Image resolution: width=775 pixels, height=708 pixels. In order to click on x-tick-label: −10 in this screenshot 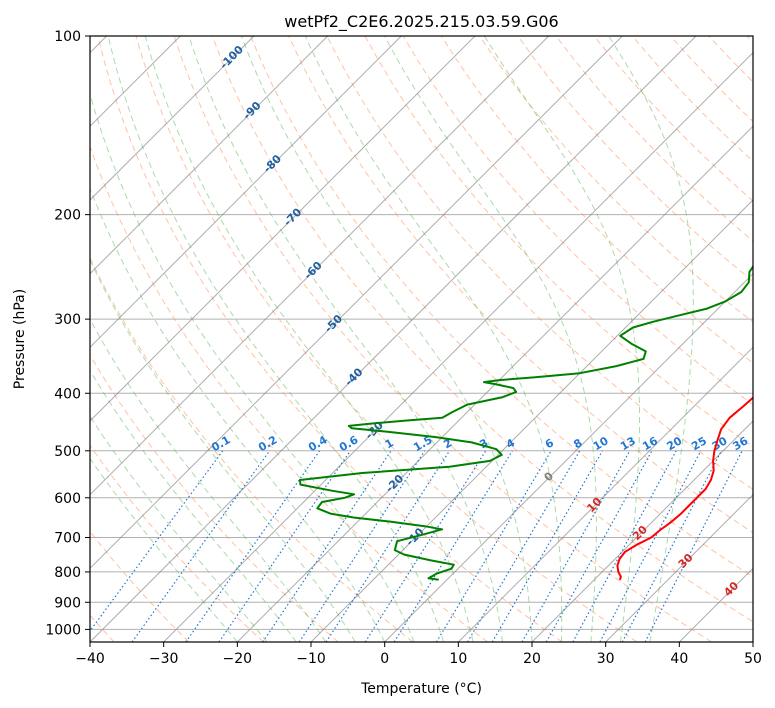, I will do `click(311, 659)`.